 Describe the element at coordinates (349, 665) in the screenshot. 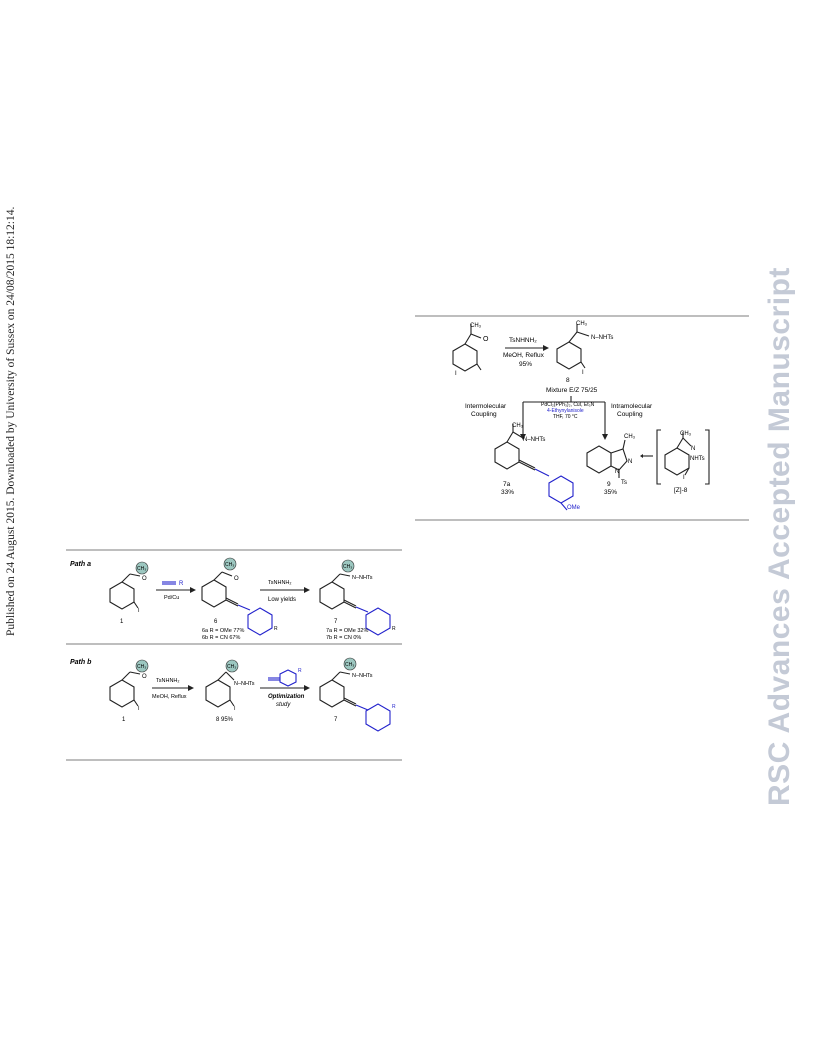

I see `path-b-7-ch3-badge: CH₃` at that location.